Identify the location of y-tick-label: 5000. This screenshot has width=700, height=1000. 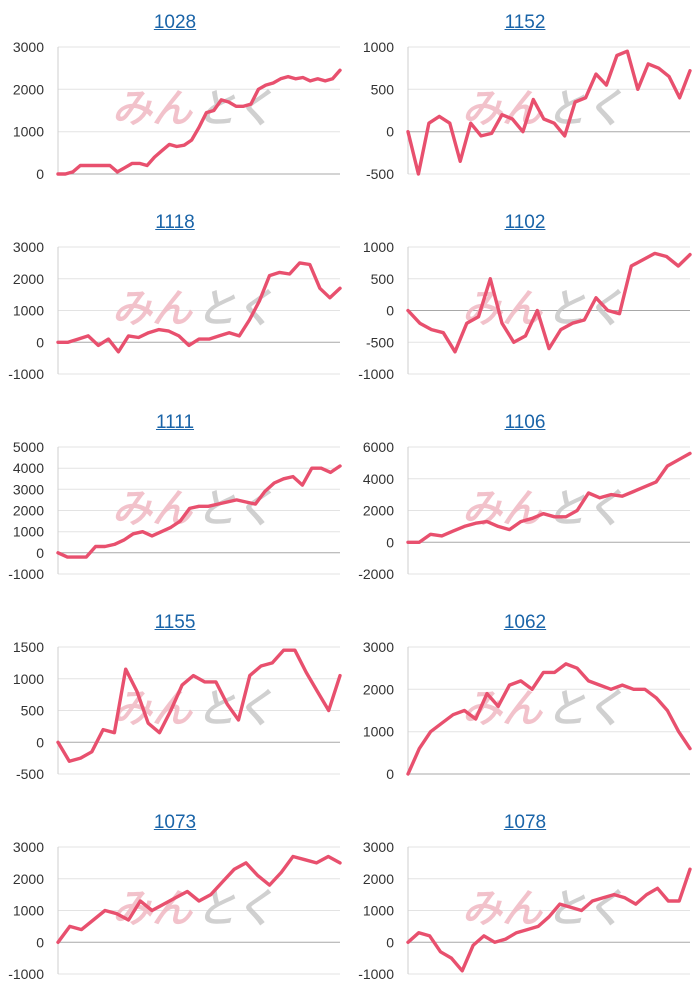
(28, 447).